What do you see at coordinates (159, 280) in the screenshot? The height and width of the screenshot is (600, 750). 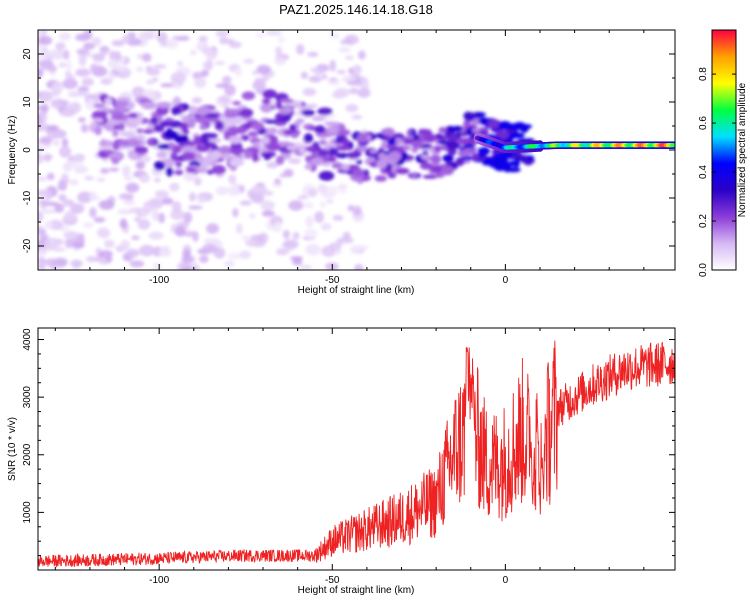 I see `spectrogram-x-tick-label: -100` at bounding box center [159, 280].